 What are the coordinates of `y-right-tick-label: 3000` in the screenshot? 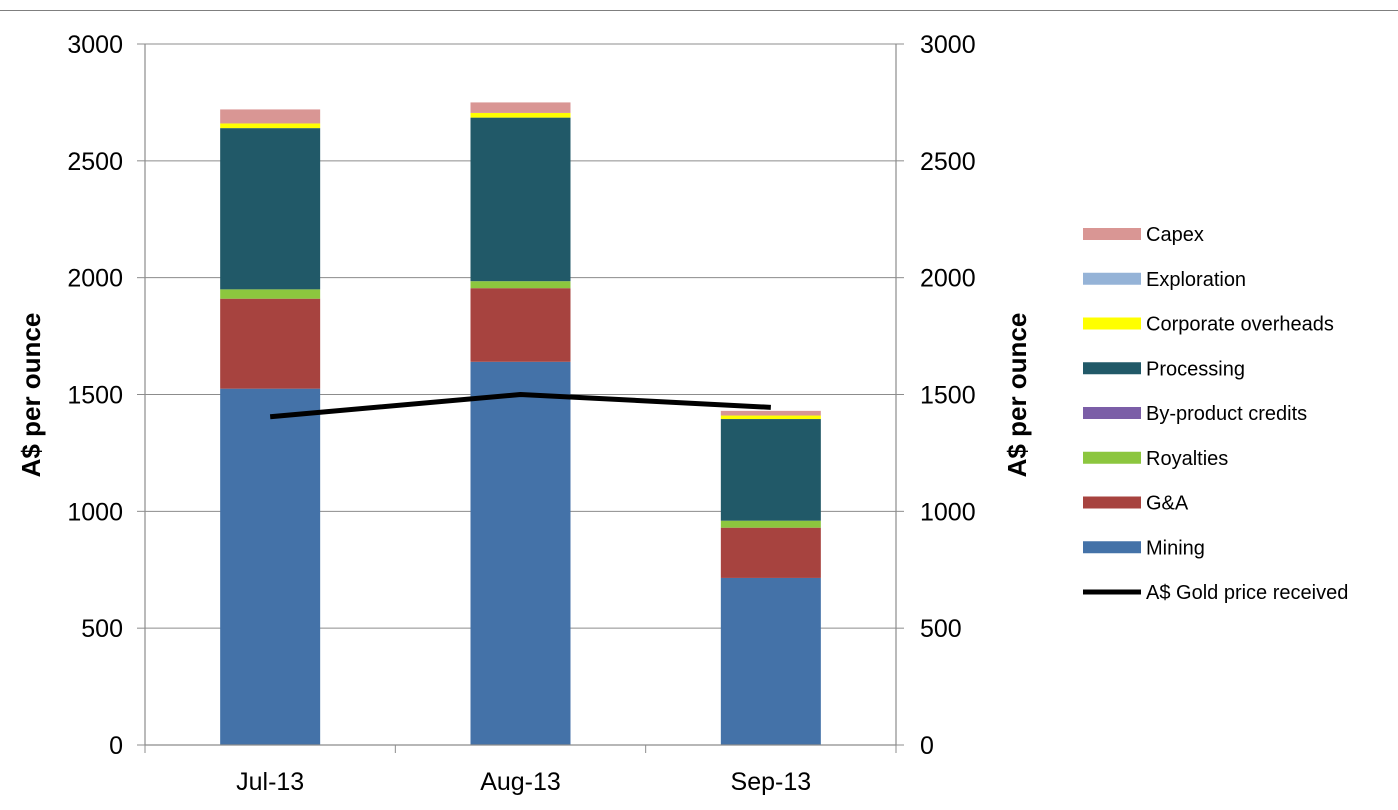 It's located at (948, 45).